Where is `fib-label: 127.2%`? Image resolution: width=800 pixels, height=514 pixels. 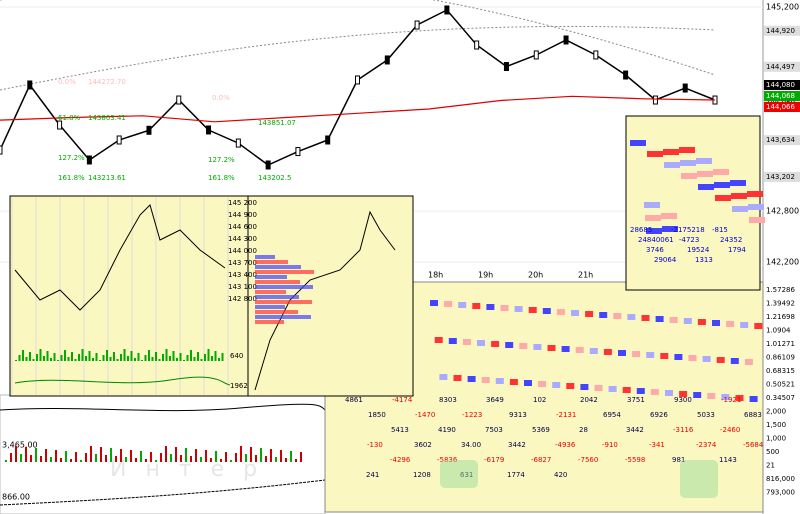
fib-label: 127.2% is located at coordinates (71, 158).